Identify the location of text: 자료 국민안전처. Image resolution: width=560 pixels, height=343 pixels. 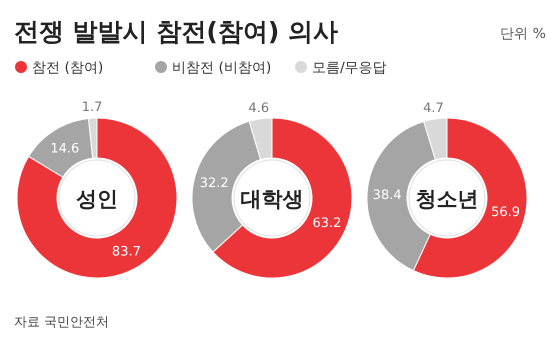
(62, 322).